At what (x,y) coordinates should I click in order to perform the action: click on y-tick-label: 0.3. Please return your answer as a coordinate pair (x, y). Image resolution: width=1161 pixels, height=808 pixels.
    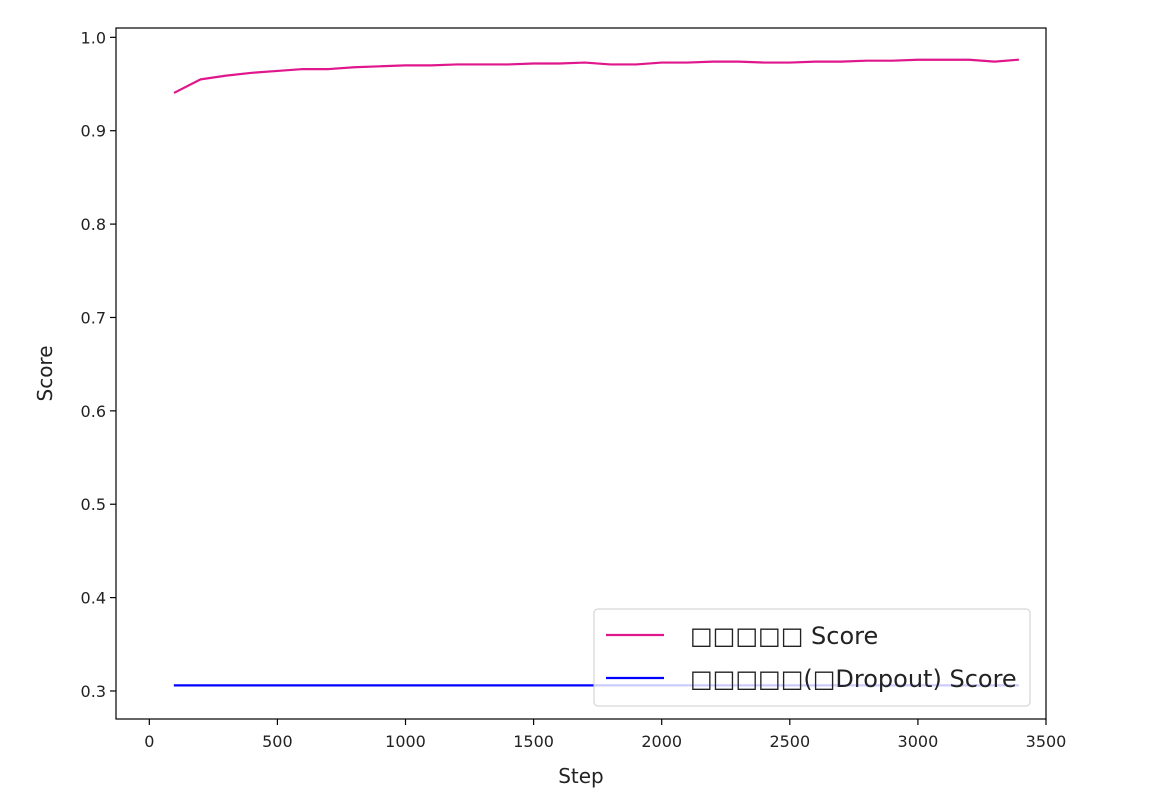
    Looking at the image, I should click on (93, 691).